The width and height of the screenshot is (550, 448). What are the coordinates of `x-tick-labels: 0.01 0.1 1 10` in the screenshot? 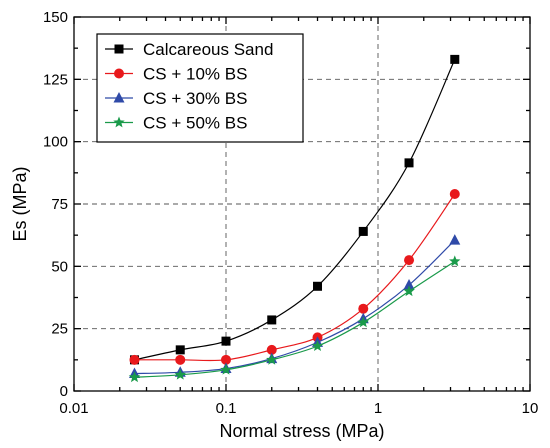 It's located at (298, 408).